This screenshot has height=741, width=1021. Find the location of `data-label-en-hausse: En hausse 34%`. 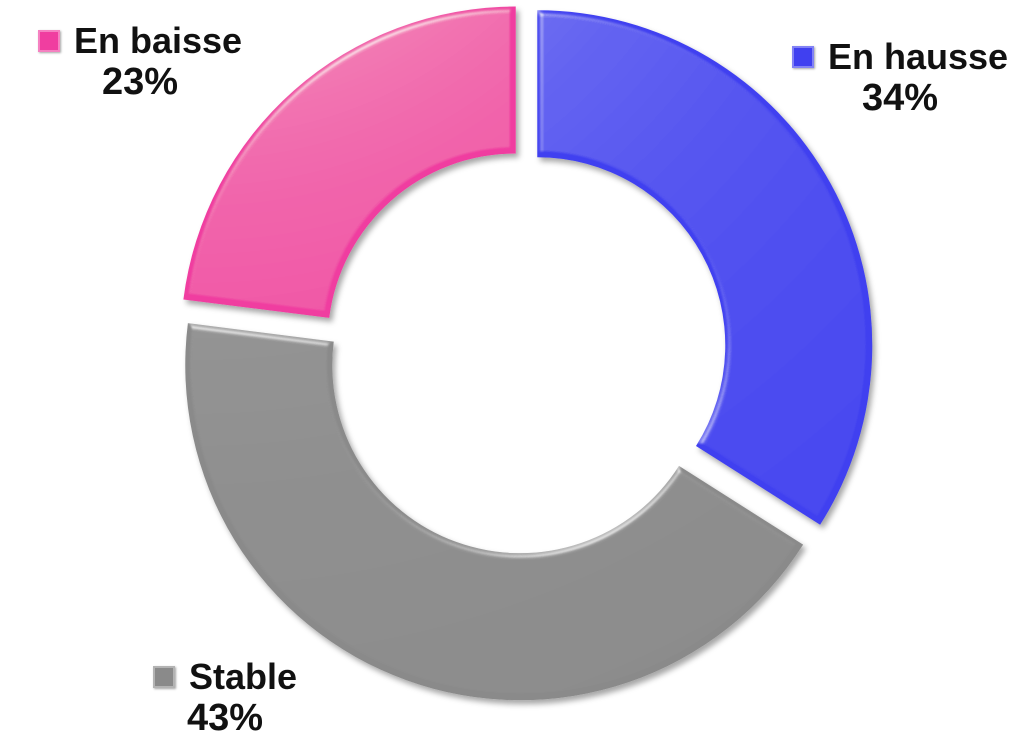

data-label-en-hausse: En hausse 34% is located at coordinates (900, 78).